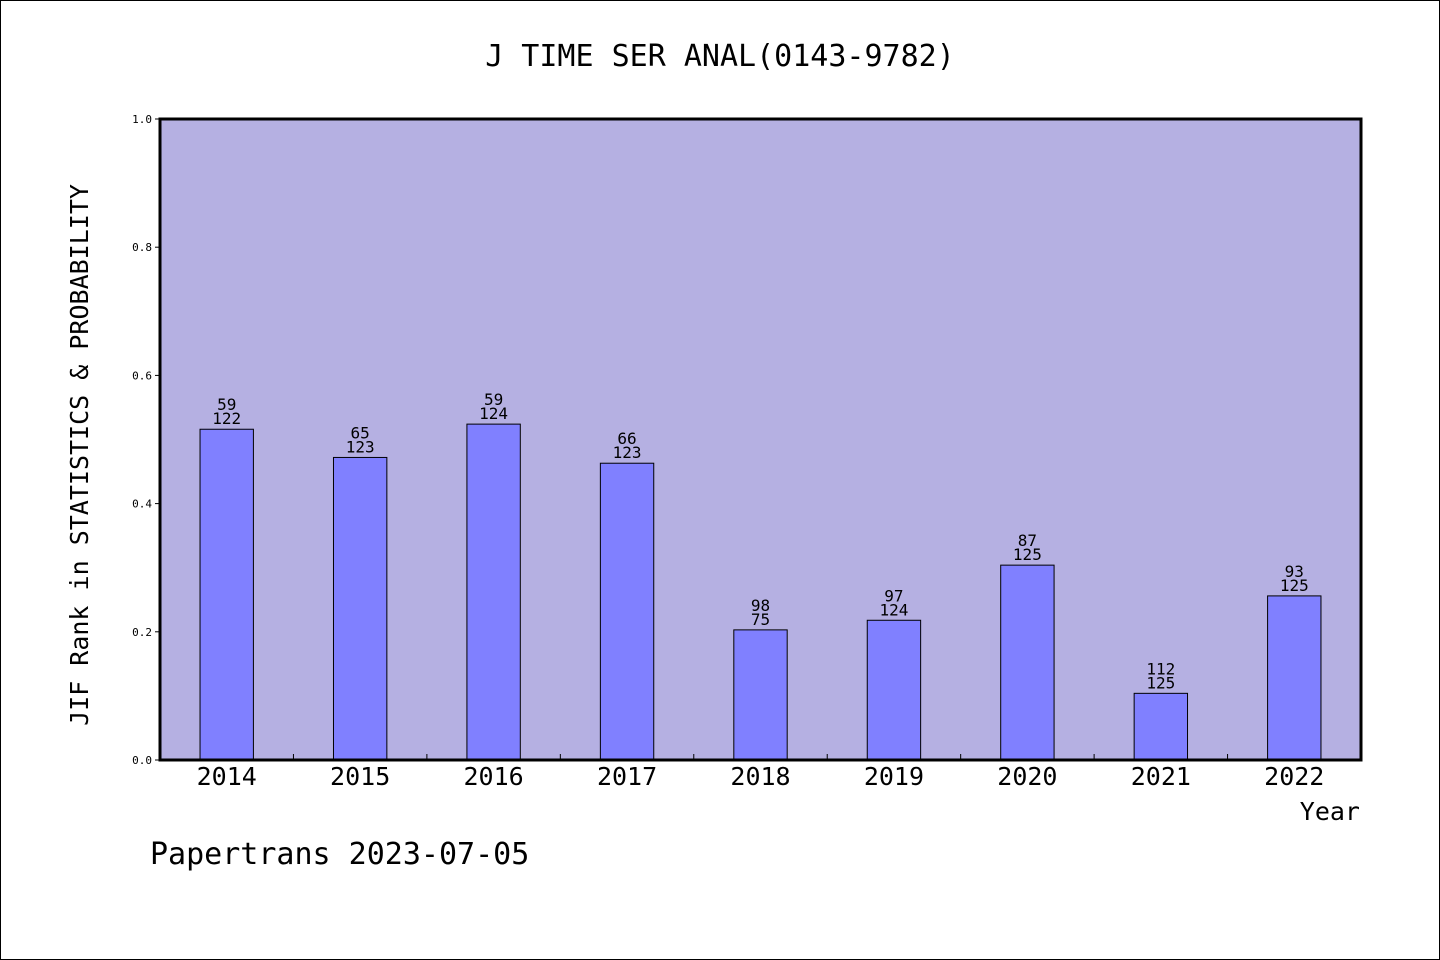  Describe the element at coordinates (893, 609) in the screenshot. I see `data-label-total-2019: 124` at that location.